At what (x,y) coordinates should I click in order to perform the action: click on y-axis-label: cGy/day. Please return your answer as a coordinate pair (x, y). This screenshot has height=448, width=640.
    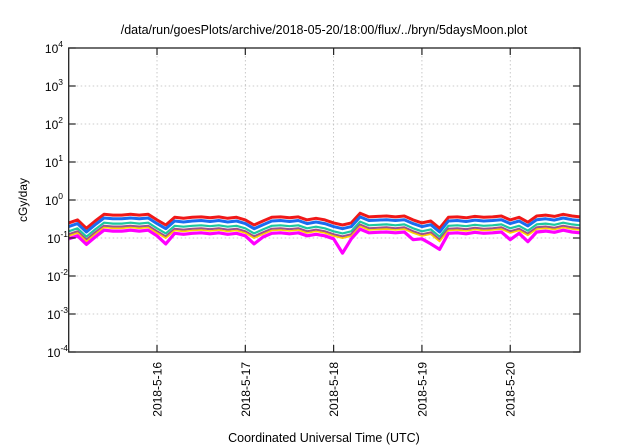
    Looking at the image, I should click on (23, 200).